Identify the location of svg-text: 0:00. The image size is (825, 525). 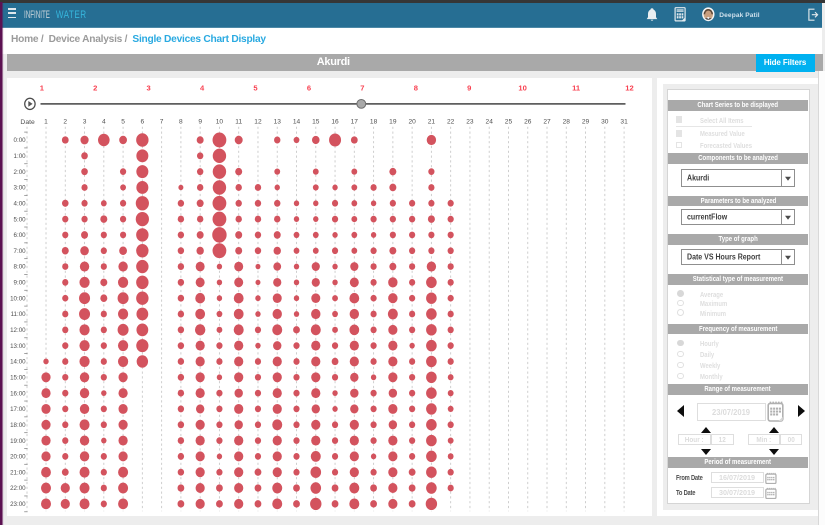
(20, 140).